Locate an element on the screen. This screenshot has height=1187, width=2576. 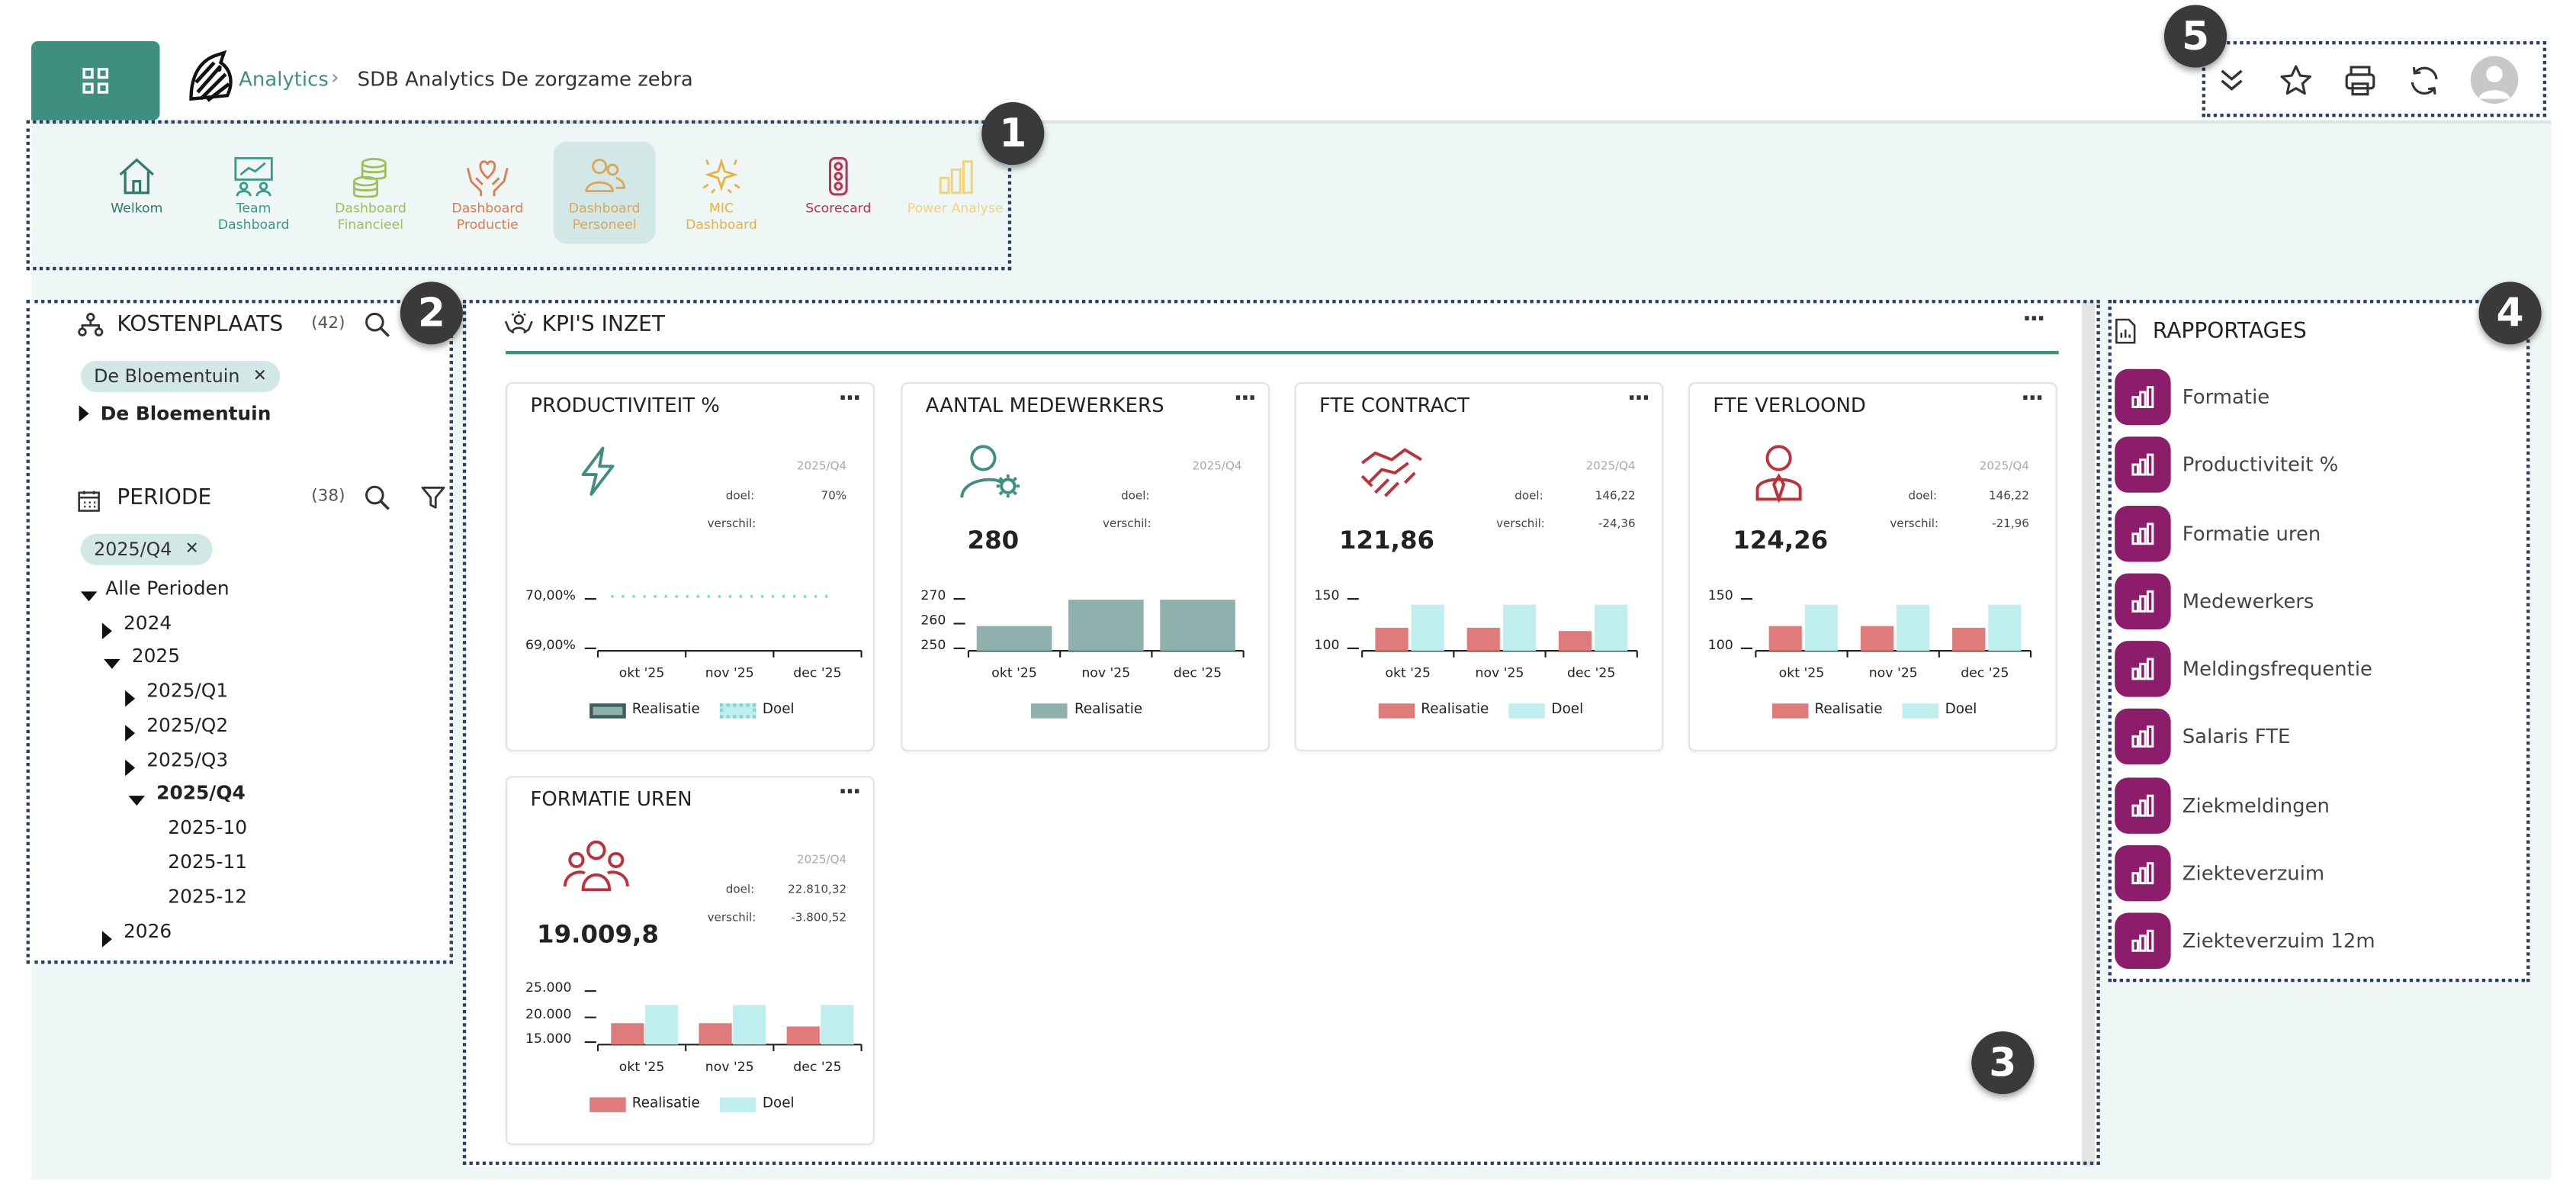
periode-tree-item: 2025/Q2 is located at coordinates (187, 725).